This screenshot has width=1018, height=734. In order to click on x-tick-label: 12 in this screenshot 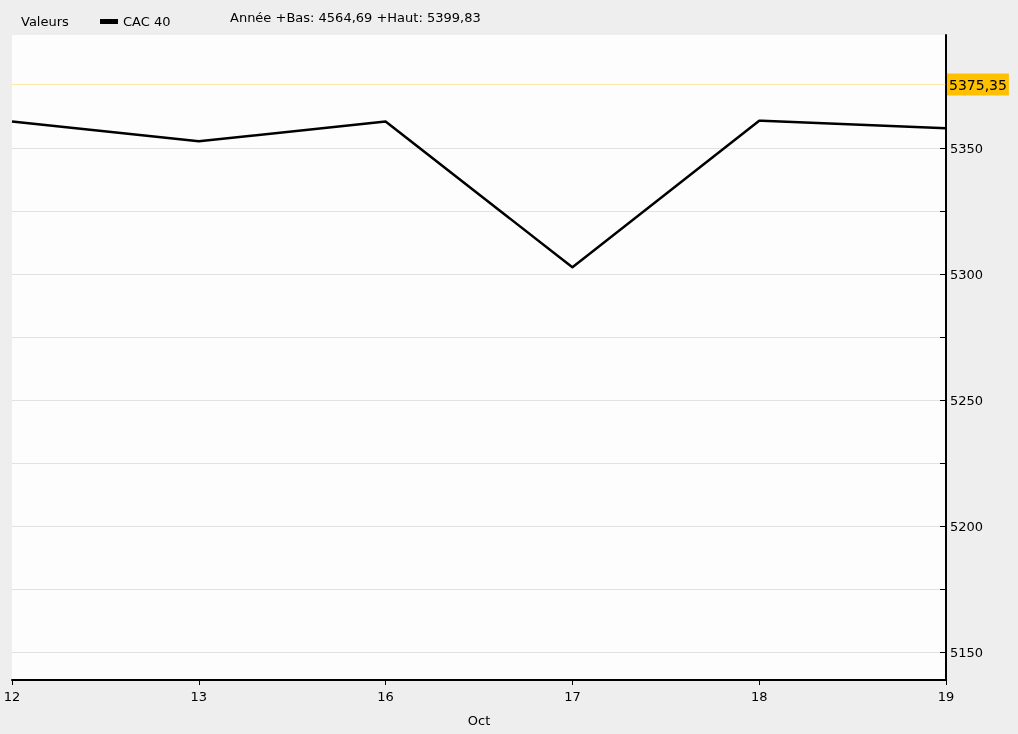, I will do `click(12, 696)`.